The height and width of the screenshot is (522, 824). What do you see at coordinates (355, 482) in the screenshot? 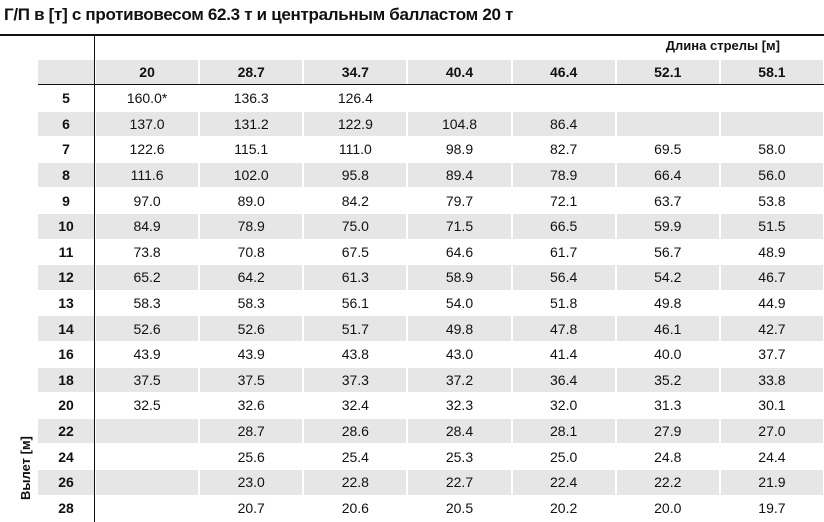
I see `value-cell: 22.8` at bounding box center [355, 482].